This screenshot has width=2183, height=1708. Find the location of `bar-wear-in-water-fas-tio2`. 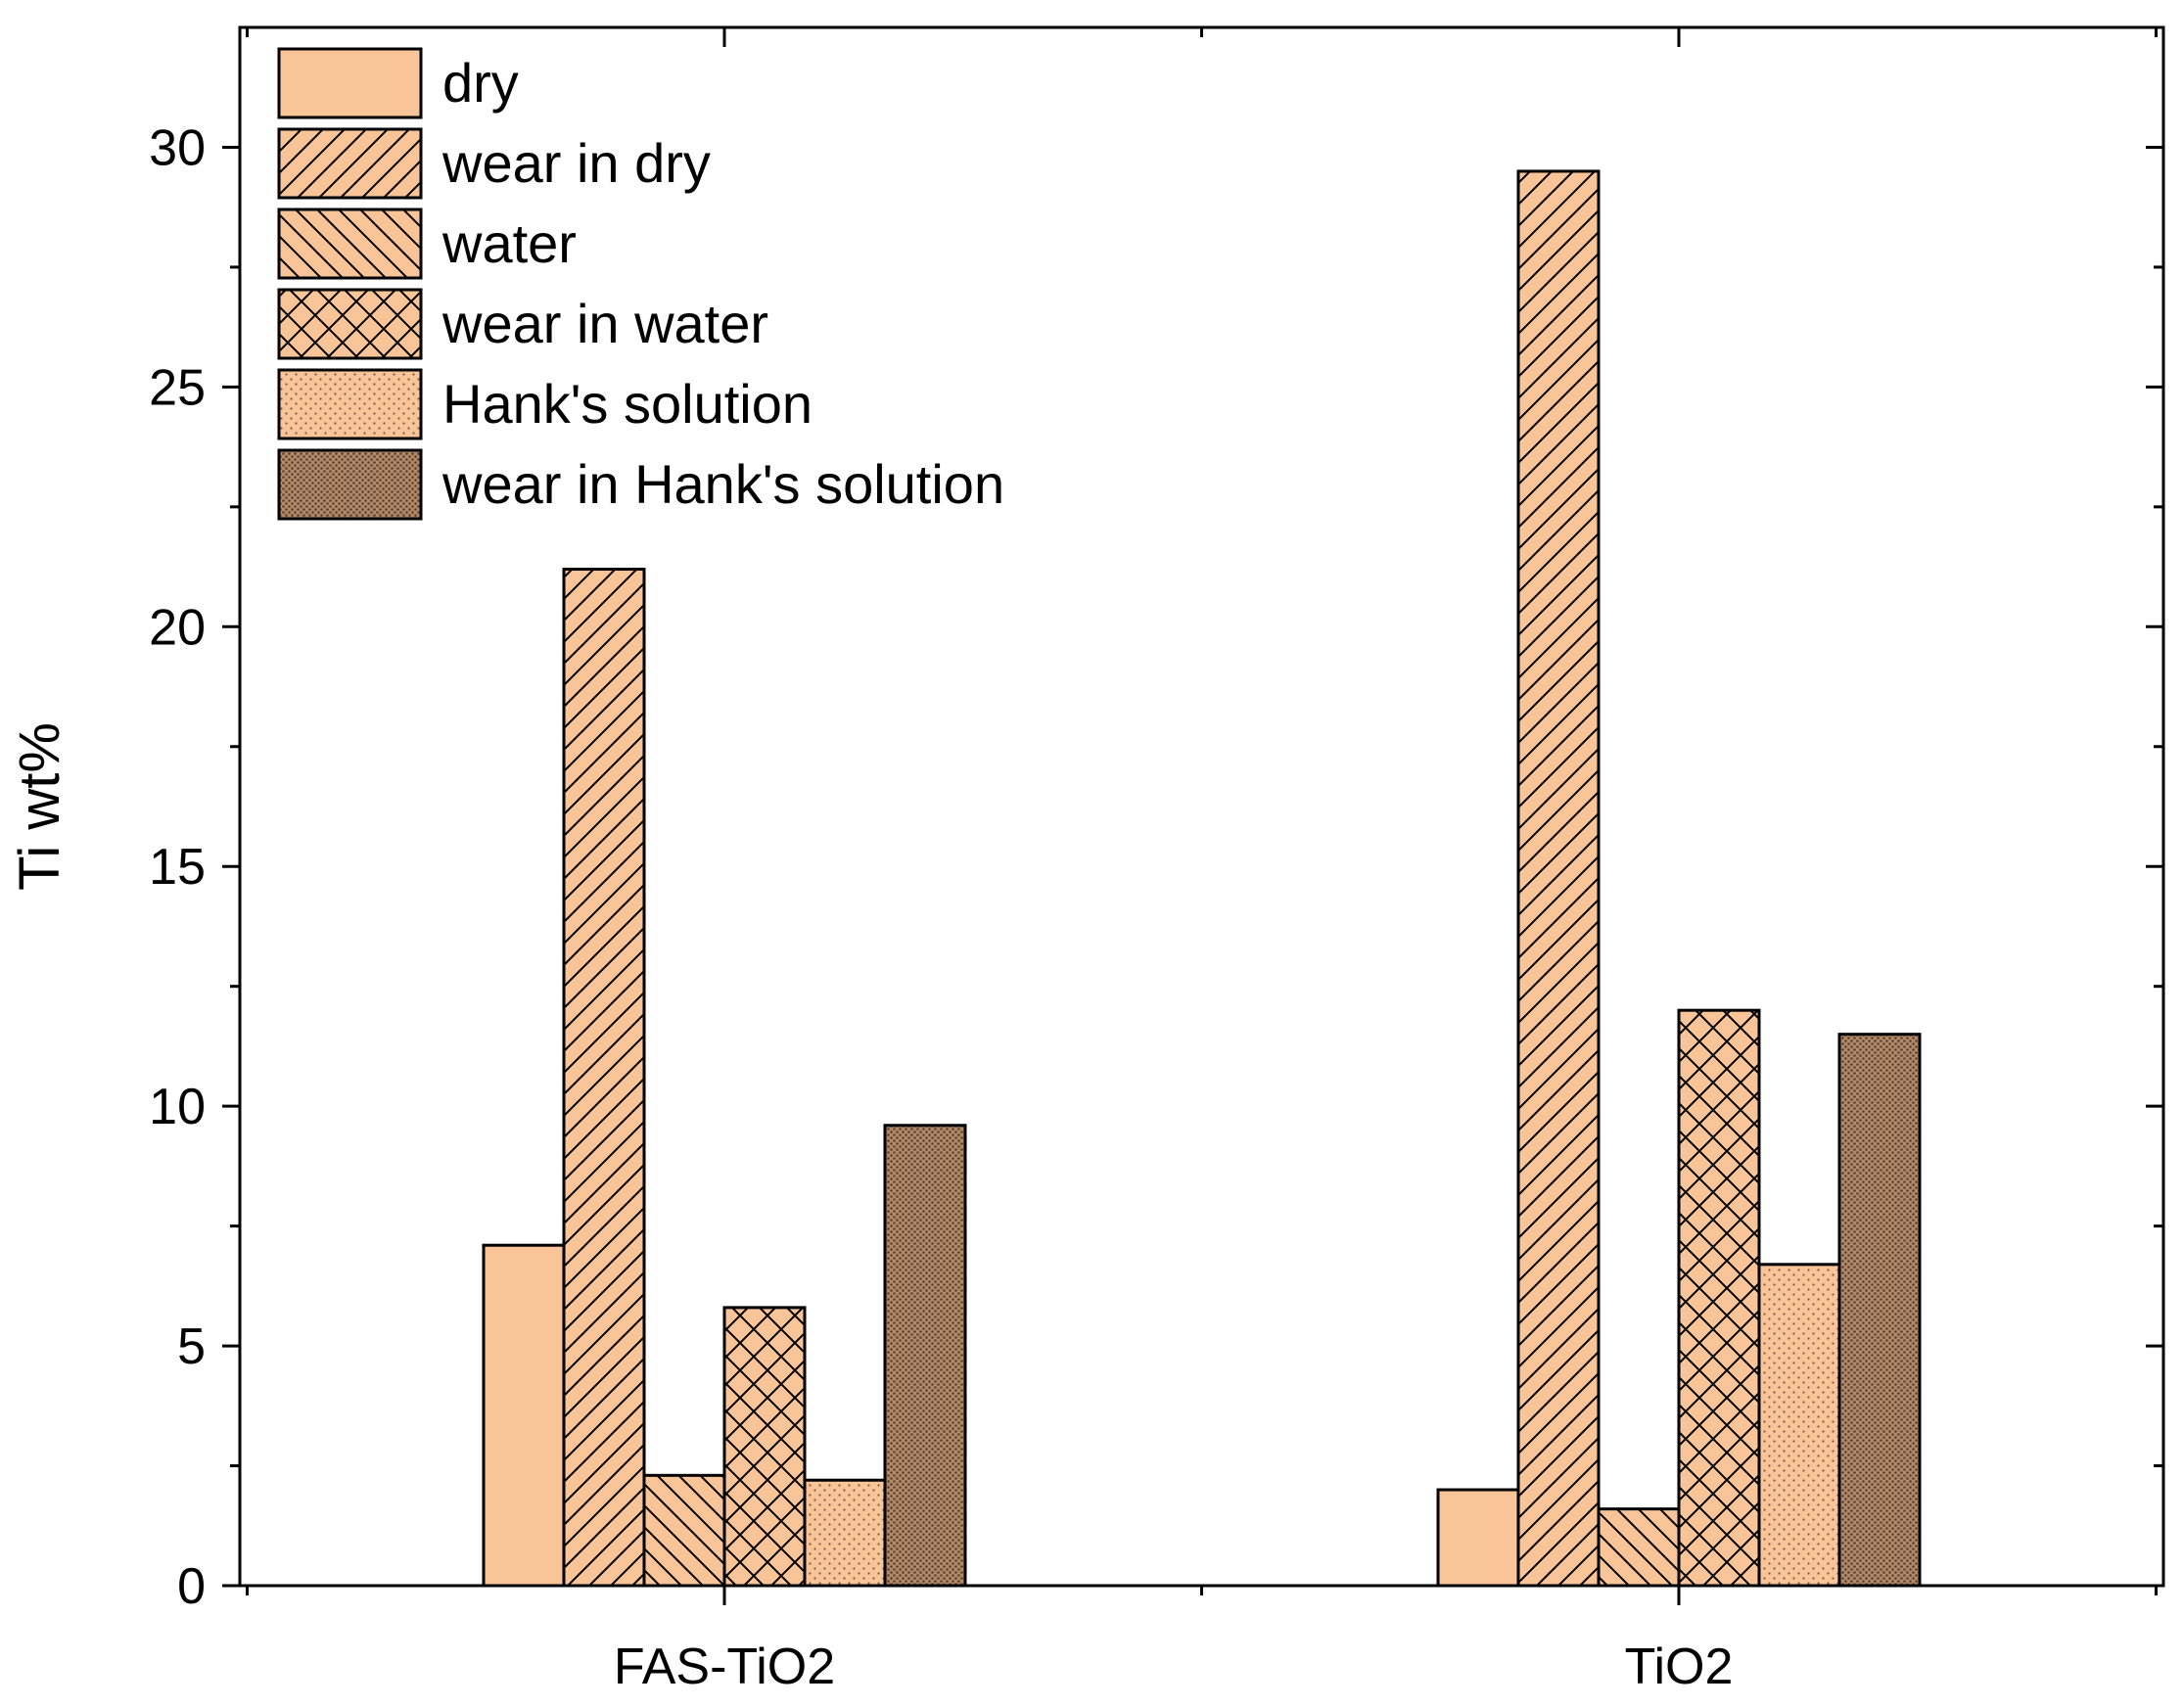

bar-wear-in-water-fas-tio2 is located at coordinates (764, 1447).